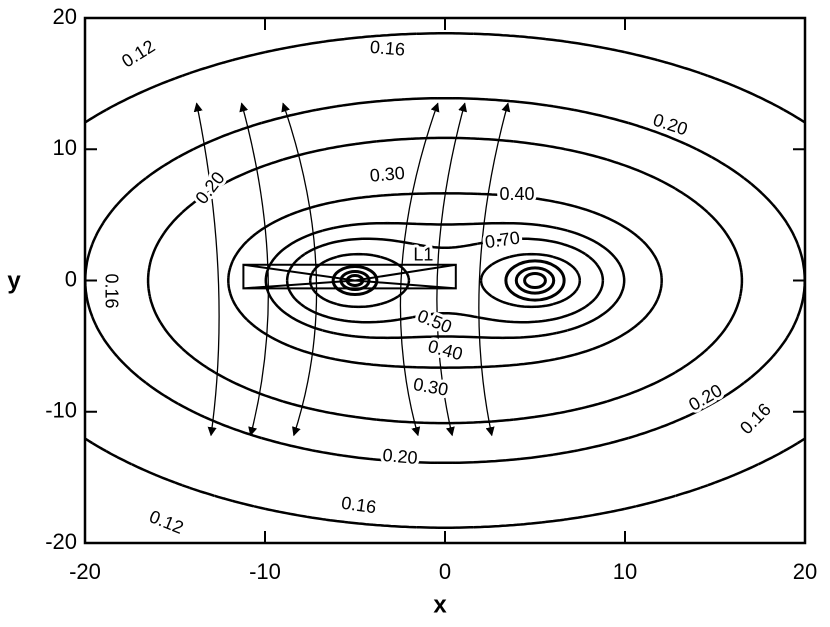 The height and width of the screenshot is (627, 830). What do you see at coordinates (85, 571) in the screenshot?
I see `x-tick-label: -20` at bounding box center [85, 571].